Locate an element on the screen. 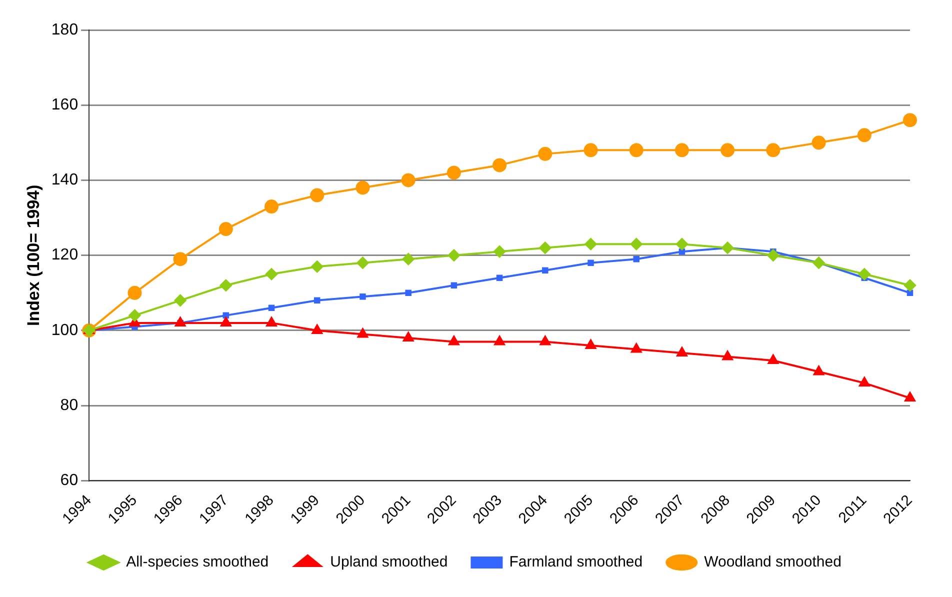 This screenshot has width=952, height=597. y-tick-label: 140 is located at coordinates (64, 180).